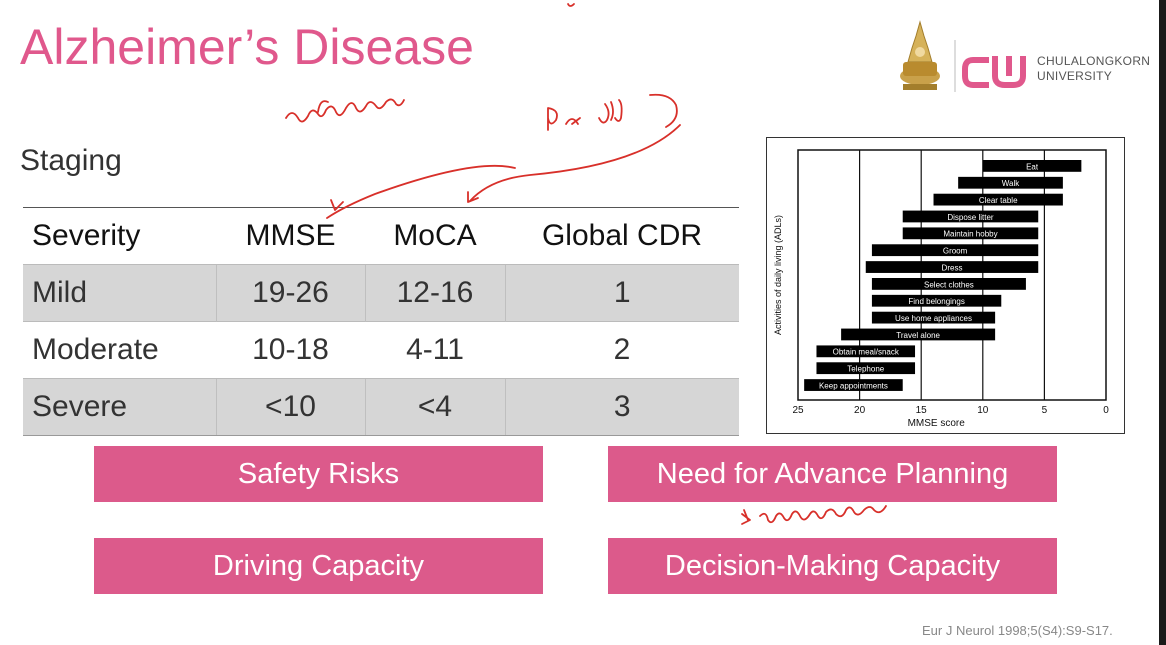 The image size is (1166, 645). I want to click on bar-label: Walk, so click(1011, 183).